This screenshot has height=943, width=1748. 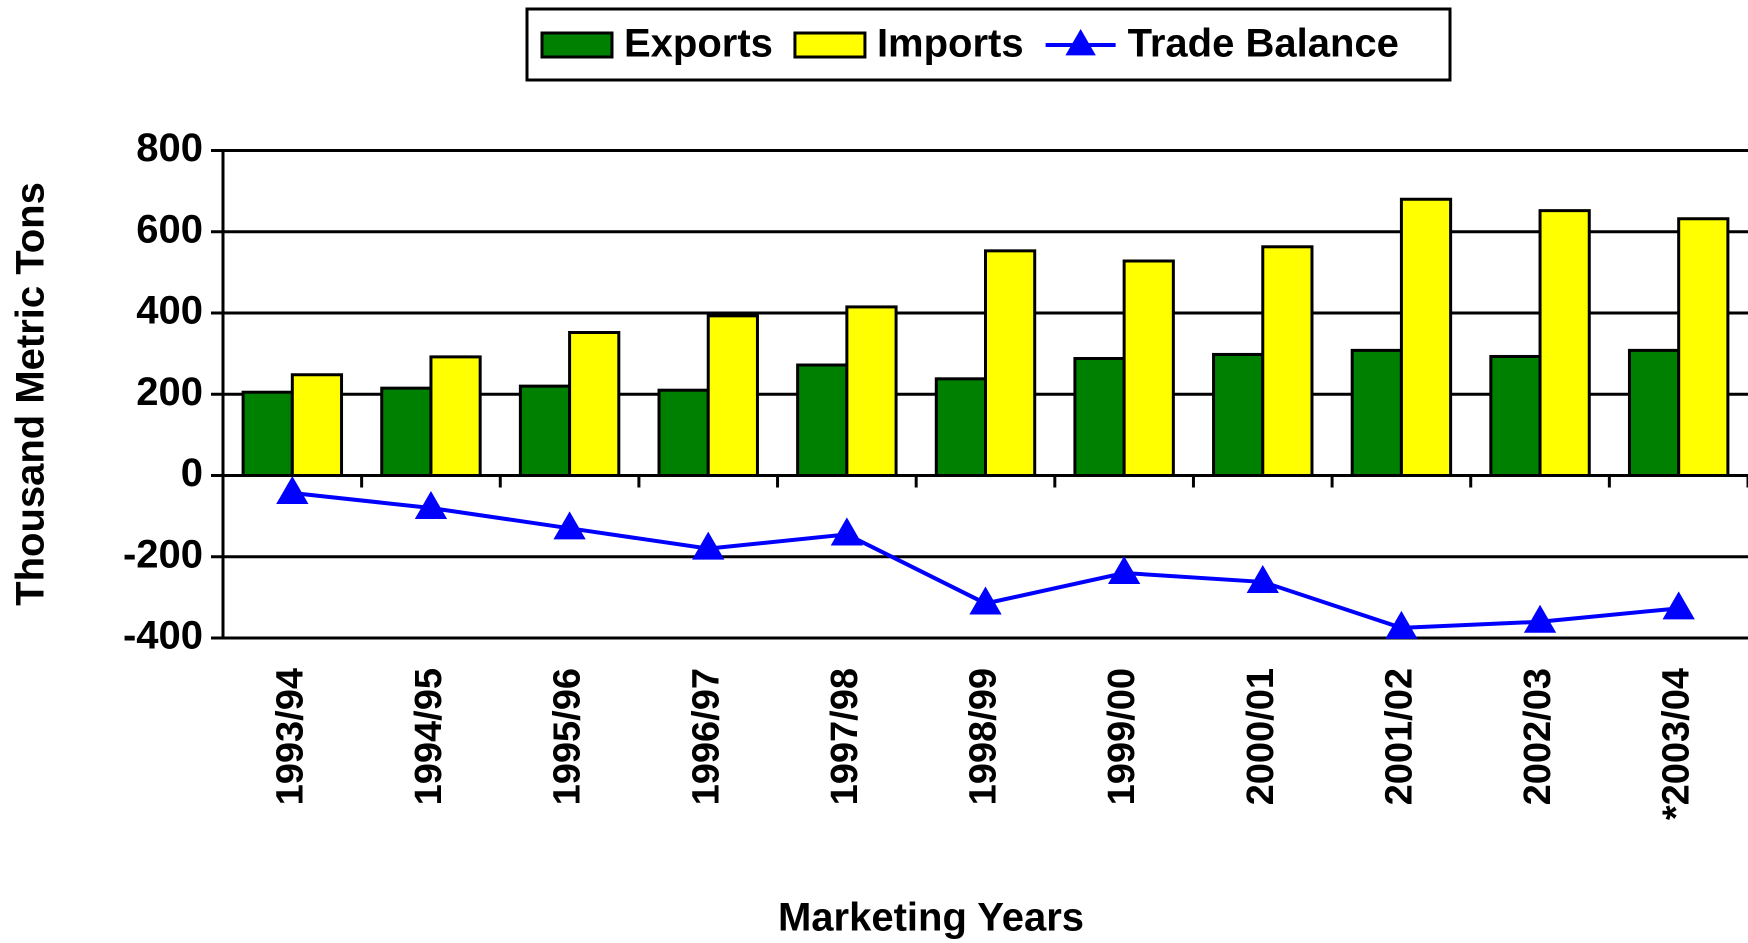 What do you see at coordinates (163, 636) in the screenshot?
I see `y-tick-label: -400` at bounding box center [163, 636].